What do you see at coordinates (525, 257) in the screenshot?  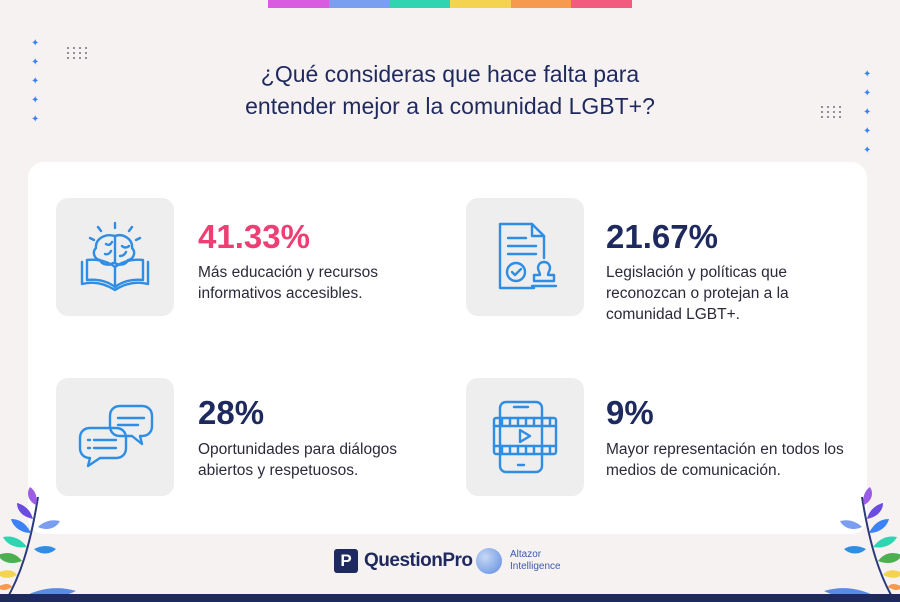 I see `document-stamp-icon` at bounding box center [525, 257].